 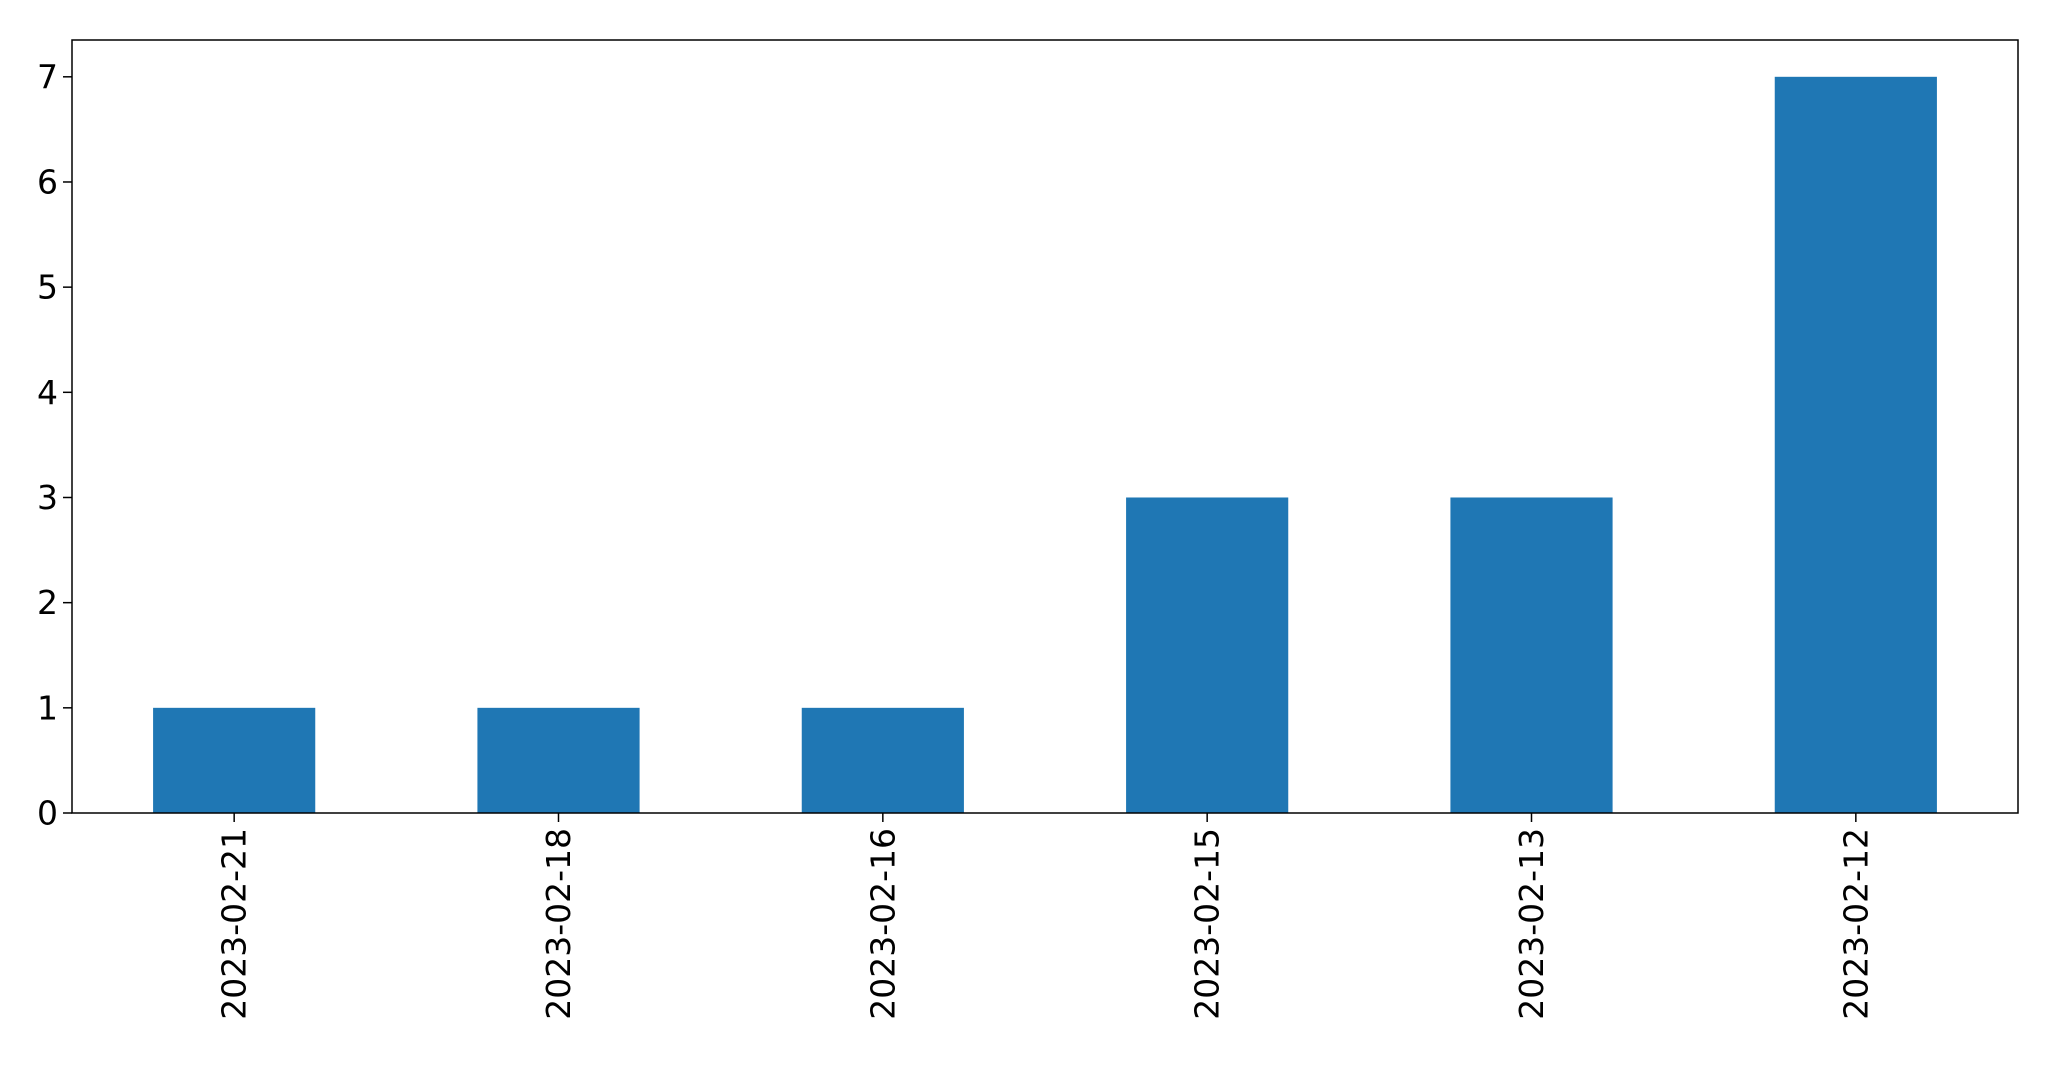 What do you see at coordinates (558, 924) in the screenshot?
I see `x-tick-label: 2023-02-18` at bounding box center [558, 924].